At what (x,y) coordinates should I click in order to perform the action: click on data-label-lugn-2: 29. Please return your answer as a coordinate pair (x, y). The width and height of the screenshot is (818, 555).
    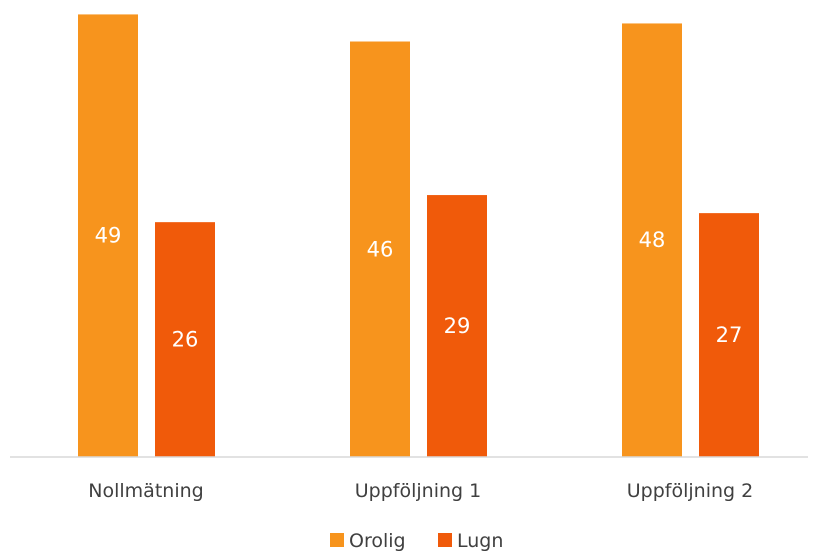
    Looking at the image, I should click on (457, 326).